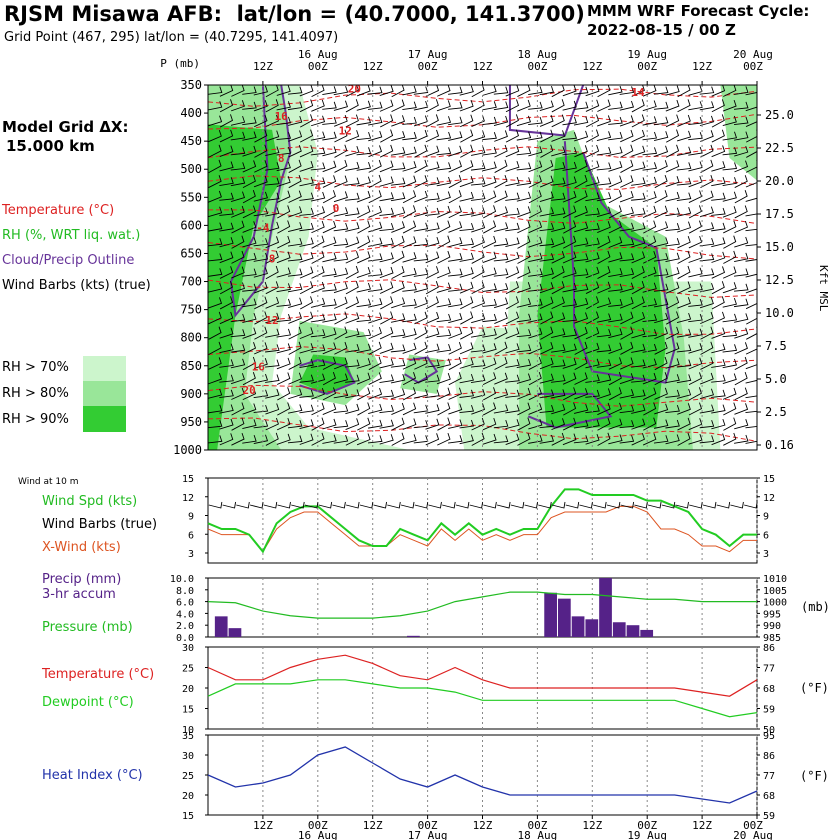  I want to click on temperature-axis-right-tick-label: 50, so click(769, 730).